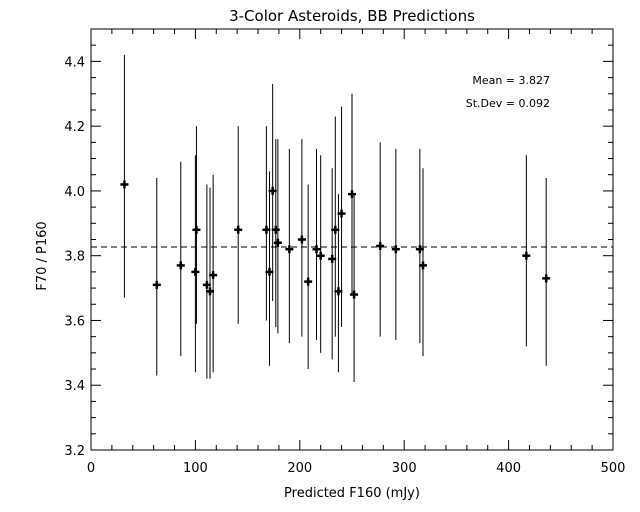 The width and height of the screenshot is (640, 512). What do you see at coordinates (613, 468) in the screenshot?
I see `x-tick-label: 500` at bounding box center [613, 468].